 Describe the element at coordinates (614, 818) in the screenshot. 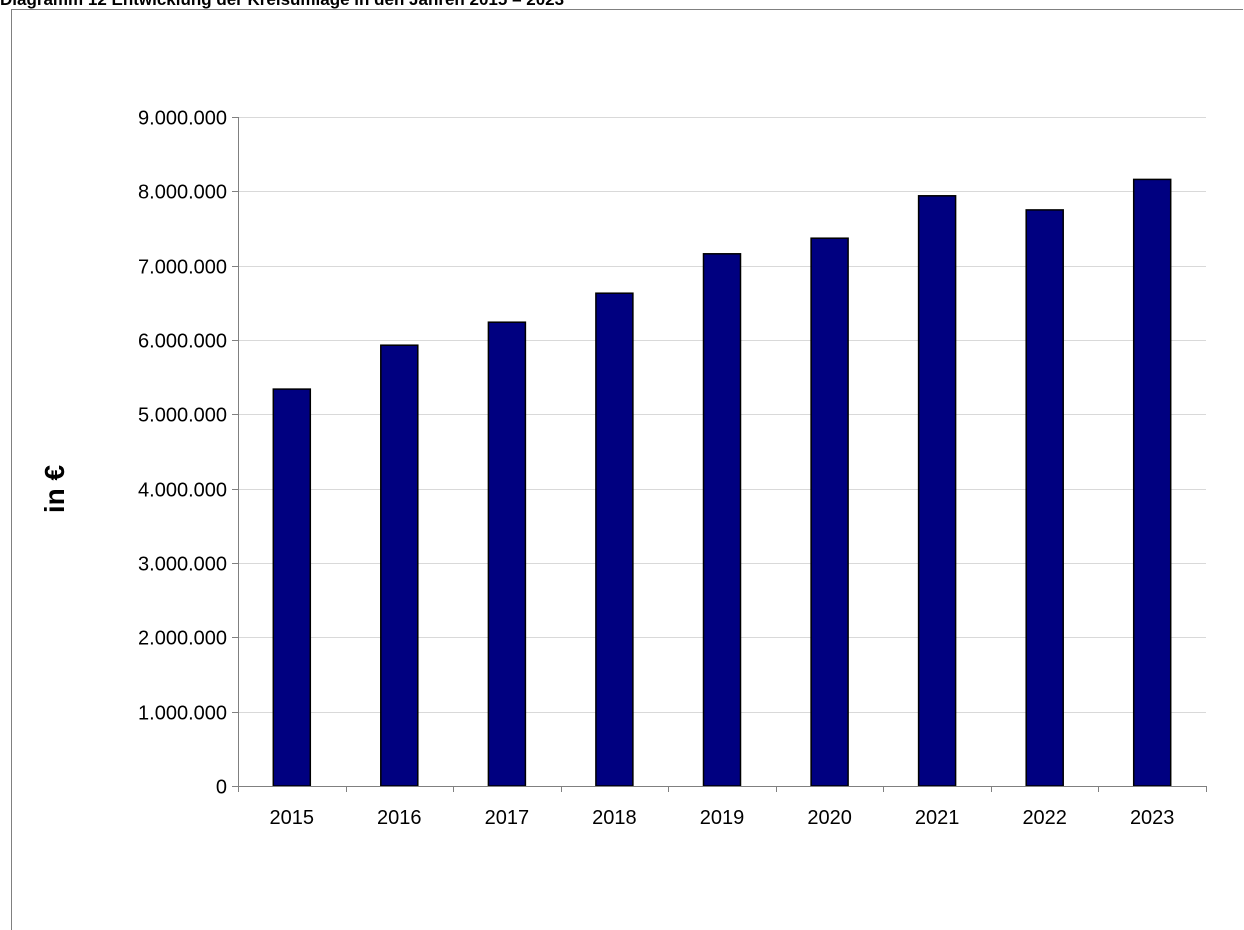

I see `x-tick-label: 2018` at that location.